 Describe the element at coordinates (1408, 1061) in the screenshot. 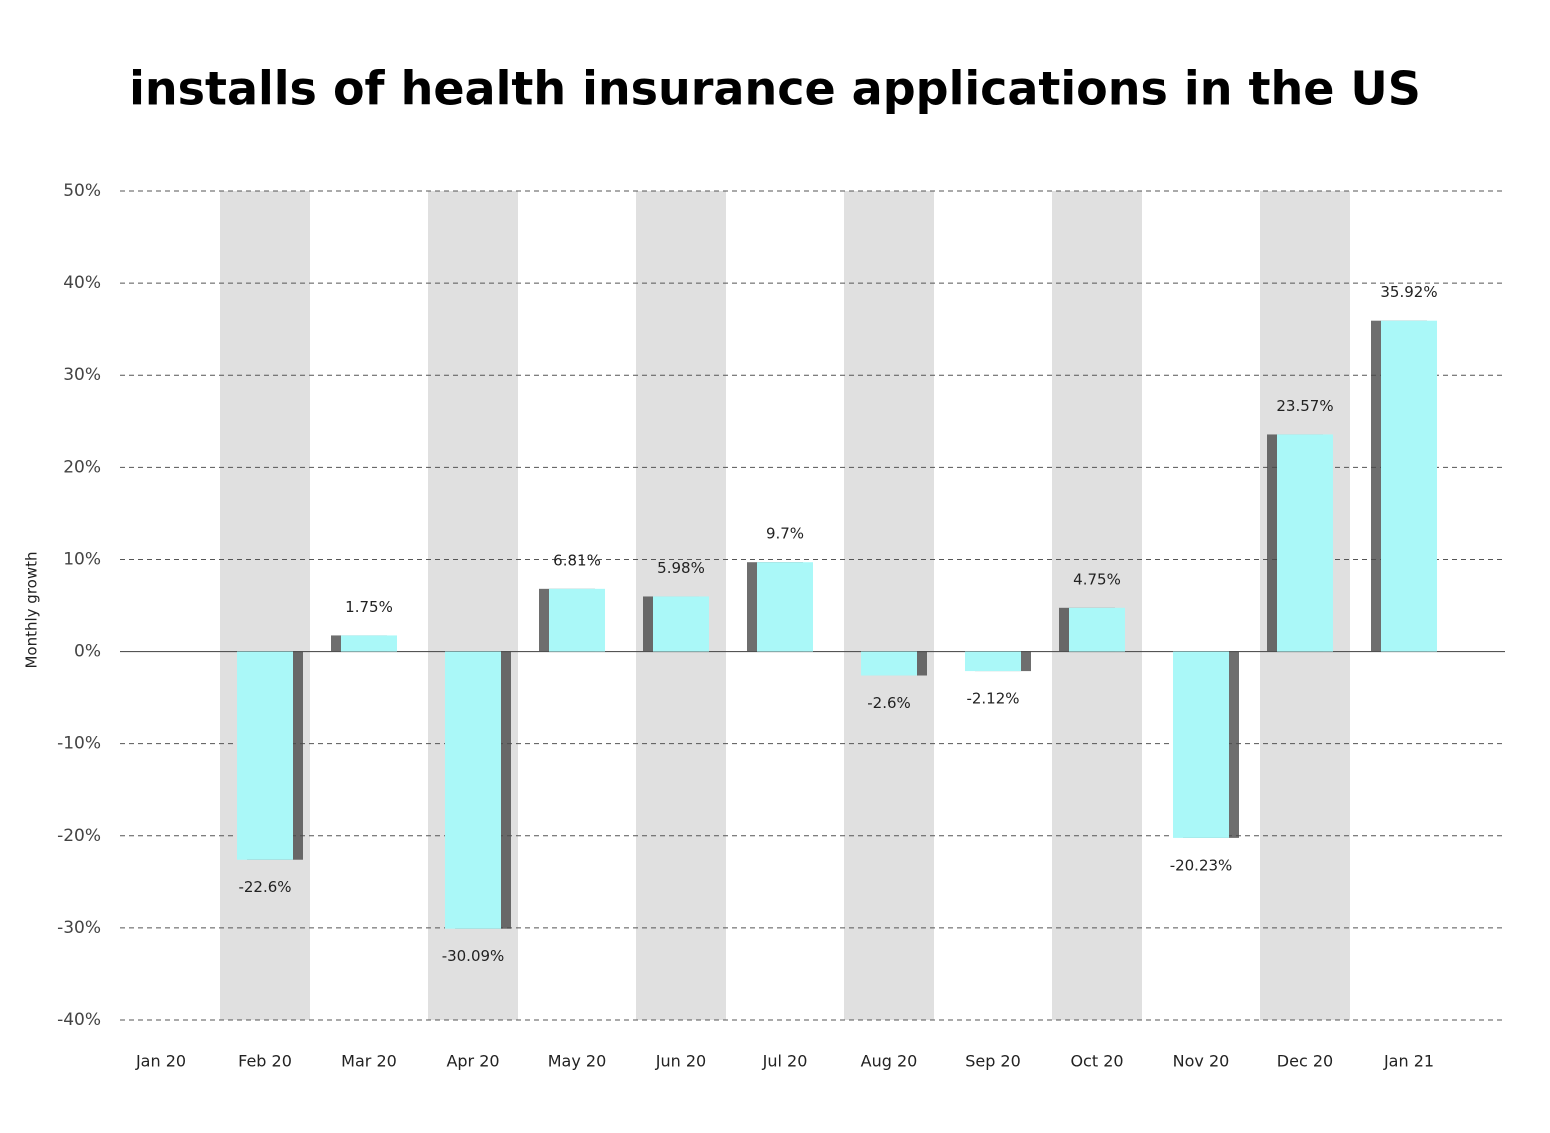

I see `x-tick-label: Jan 21` at that location.